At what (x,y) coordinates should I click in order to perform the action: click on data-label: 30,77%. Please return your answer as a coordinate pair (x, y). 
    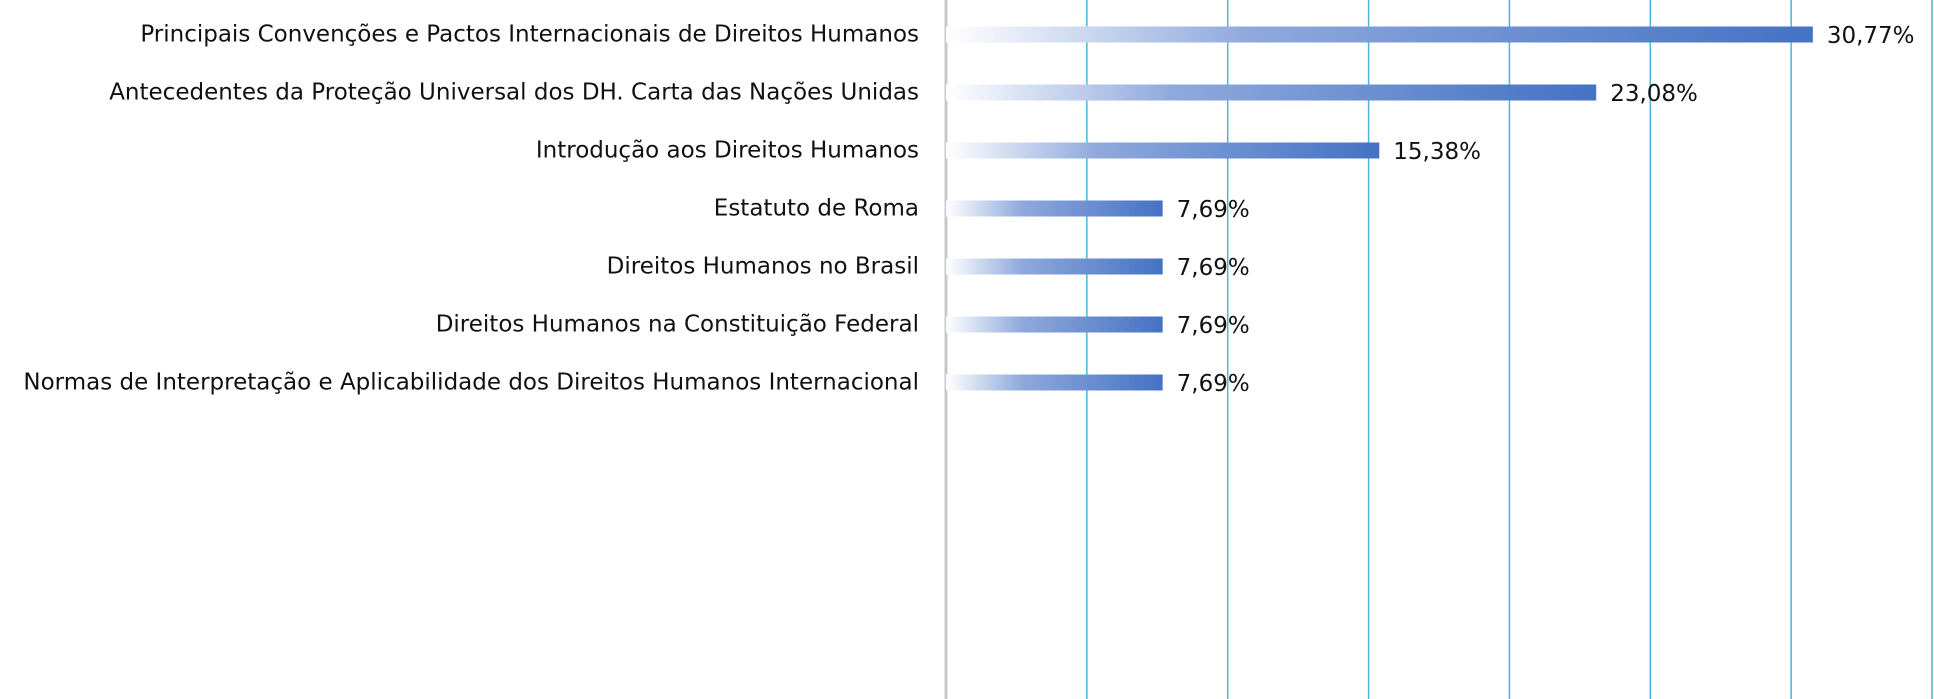
    Looking at the image, I should click on (1871, 36).